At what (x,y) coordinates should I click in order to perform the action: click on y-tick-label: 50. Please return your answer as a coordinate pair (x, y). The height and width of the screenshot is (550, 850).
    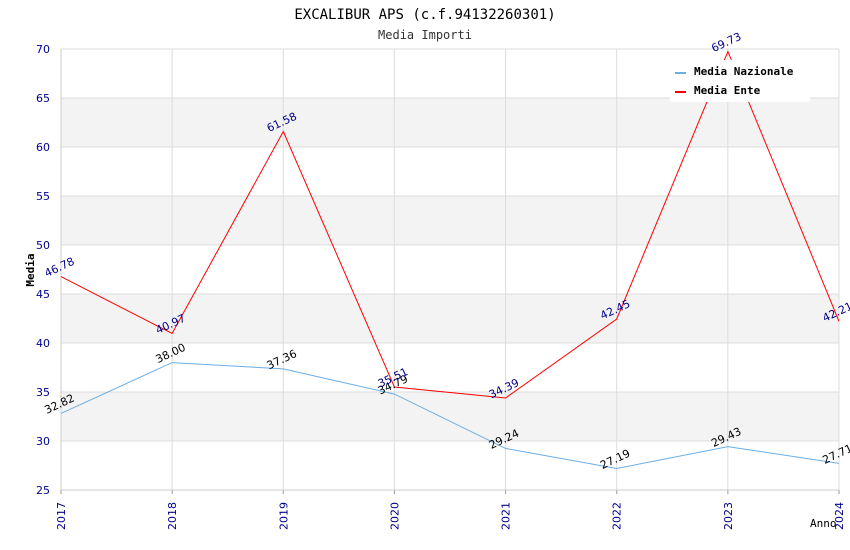
    Looking at the image, I should click on (43, 245).